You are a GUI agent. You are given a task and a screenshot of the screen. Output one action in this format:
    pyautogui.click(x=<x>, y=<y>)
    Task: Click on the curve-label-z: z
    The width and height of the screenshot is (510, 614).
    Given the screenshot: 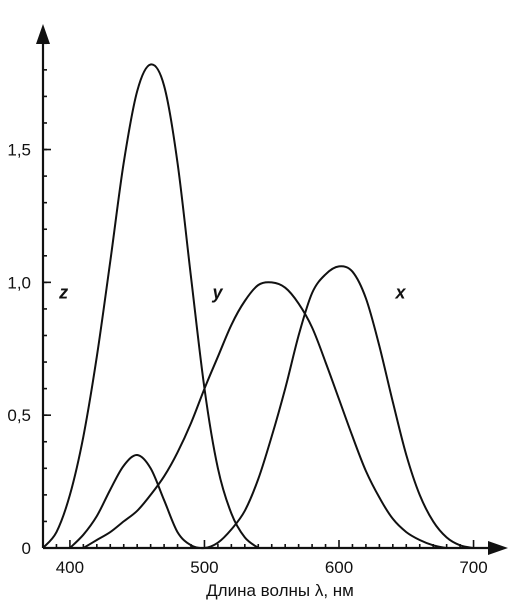 What is the action you would take?
    pyautogui.click(x=63, y=292)
    